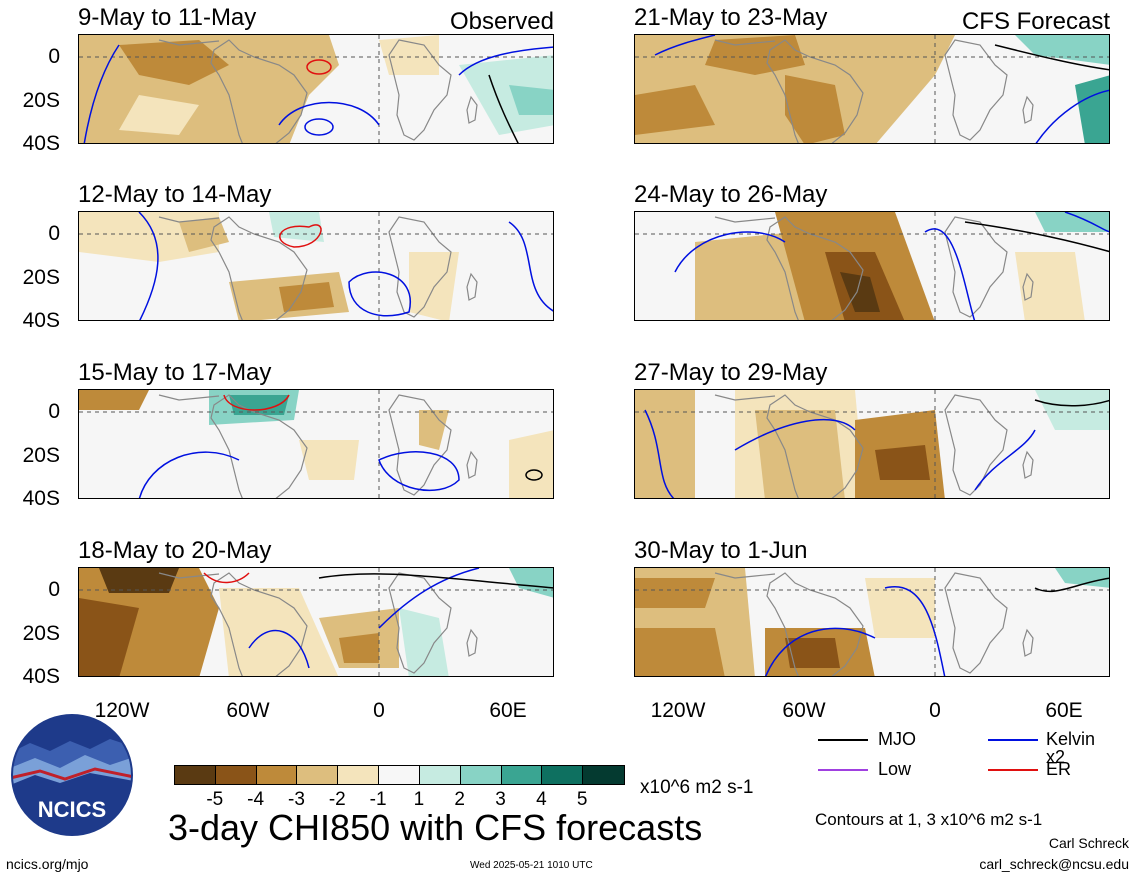  What do you see at coordinates (843, 740) in the screenshot?
I see `legend-swatch-mjo` at bounding box center [843, 740].